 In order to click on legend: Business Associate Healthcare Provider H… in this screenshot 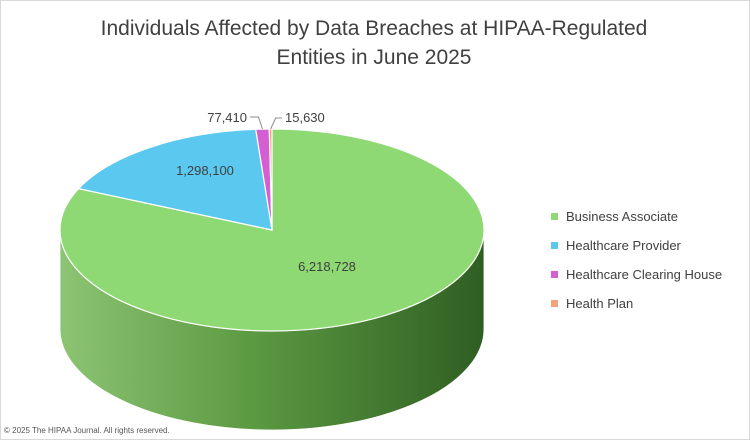, I will do `click(636, 260)`.